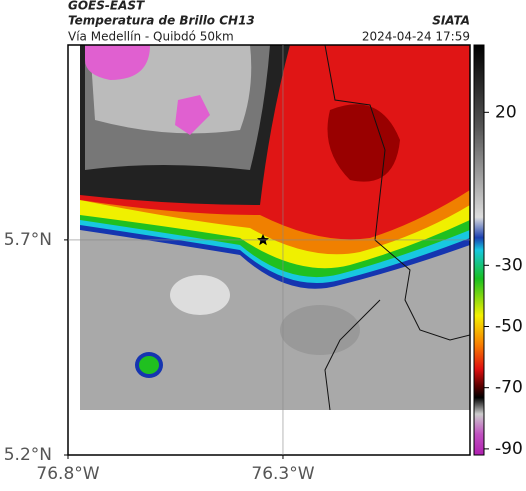 This screenshot has width=526, height=491. What do you see at coordinates (67, 474) in the screenshot?
I see `x-tick-label: 76.8°W` at bounding box center [67, 474].